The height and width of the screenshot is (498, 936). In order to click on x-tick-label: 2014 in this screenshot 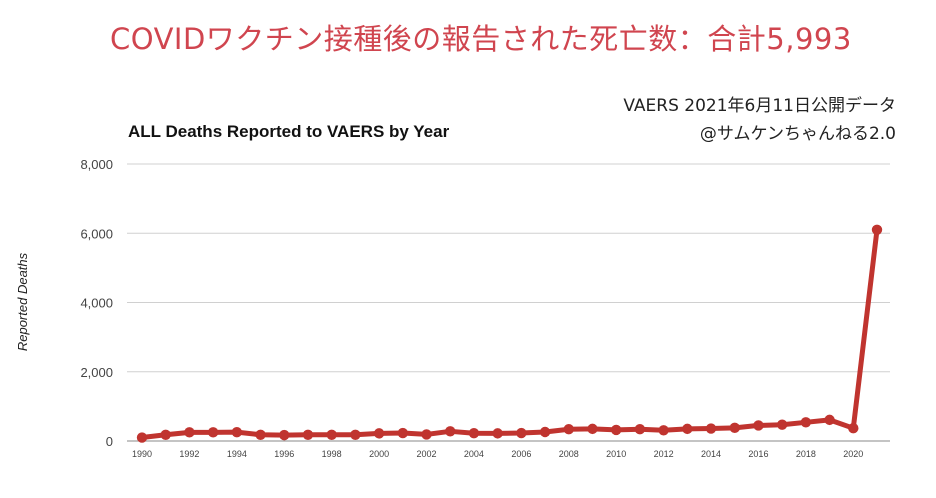, I will do `click(711, 454)`.